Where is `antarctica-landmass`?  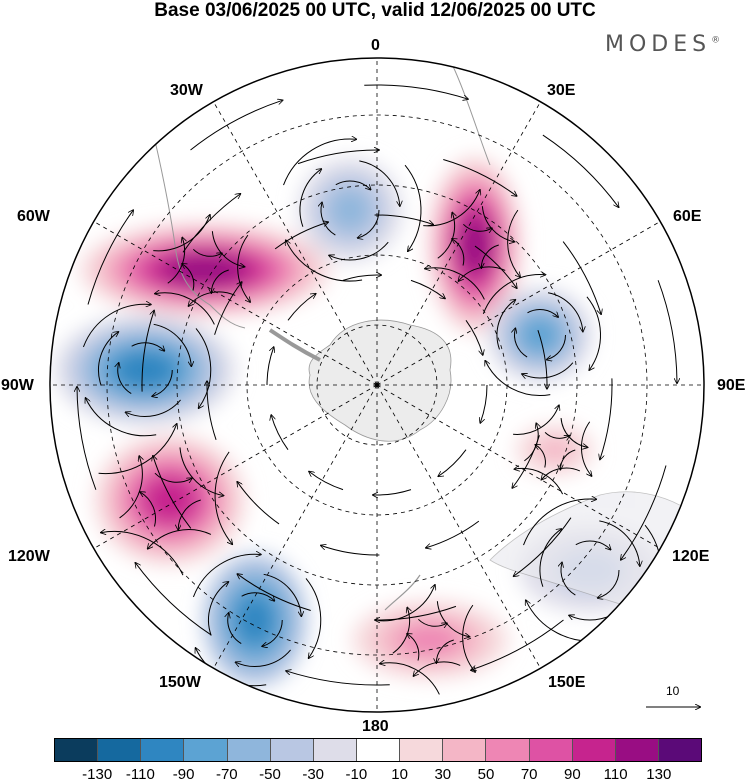
antarctica-landmass is located at coordinates (380, 380).